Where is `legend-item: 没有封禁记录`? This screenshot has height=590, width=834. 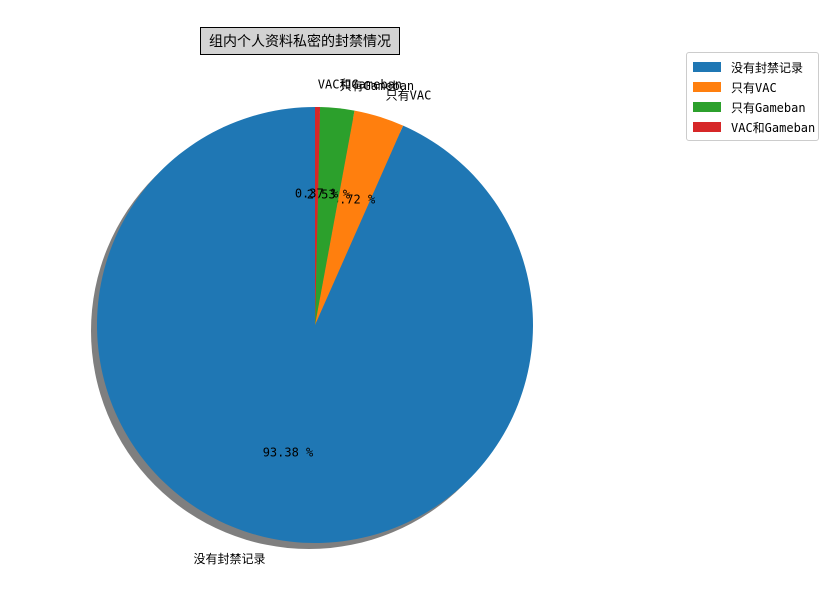
legend-item: 没有封禁记录 is located at coordinates (752, 67).